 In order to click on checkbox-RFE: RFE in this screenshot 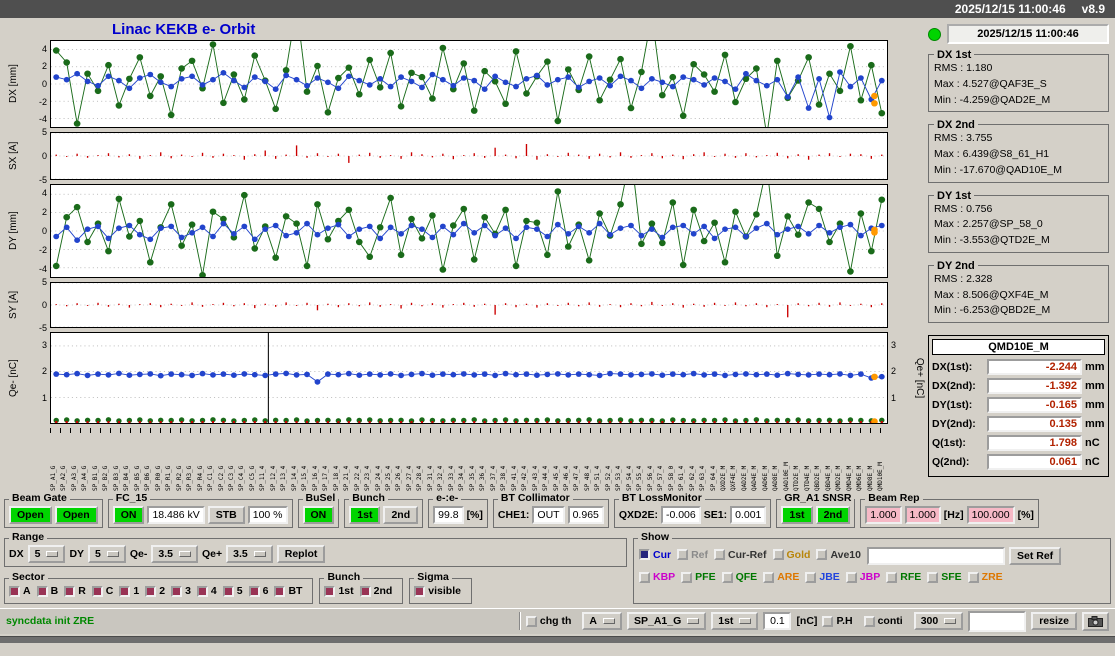, I will do `click(903, 577)`.